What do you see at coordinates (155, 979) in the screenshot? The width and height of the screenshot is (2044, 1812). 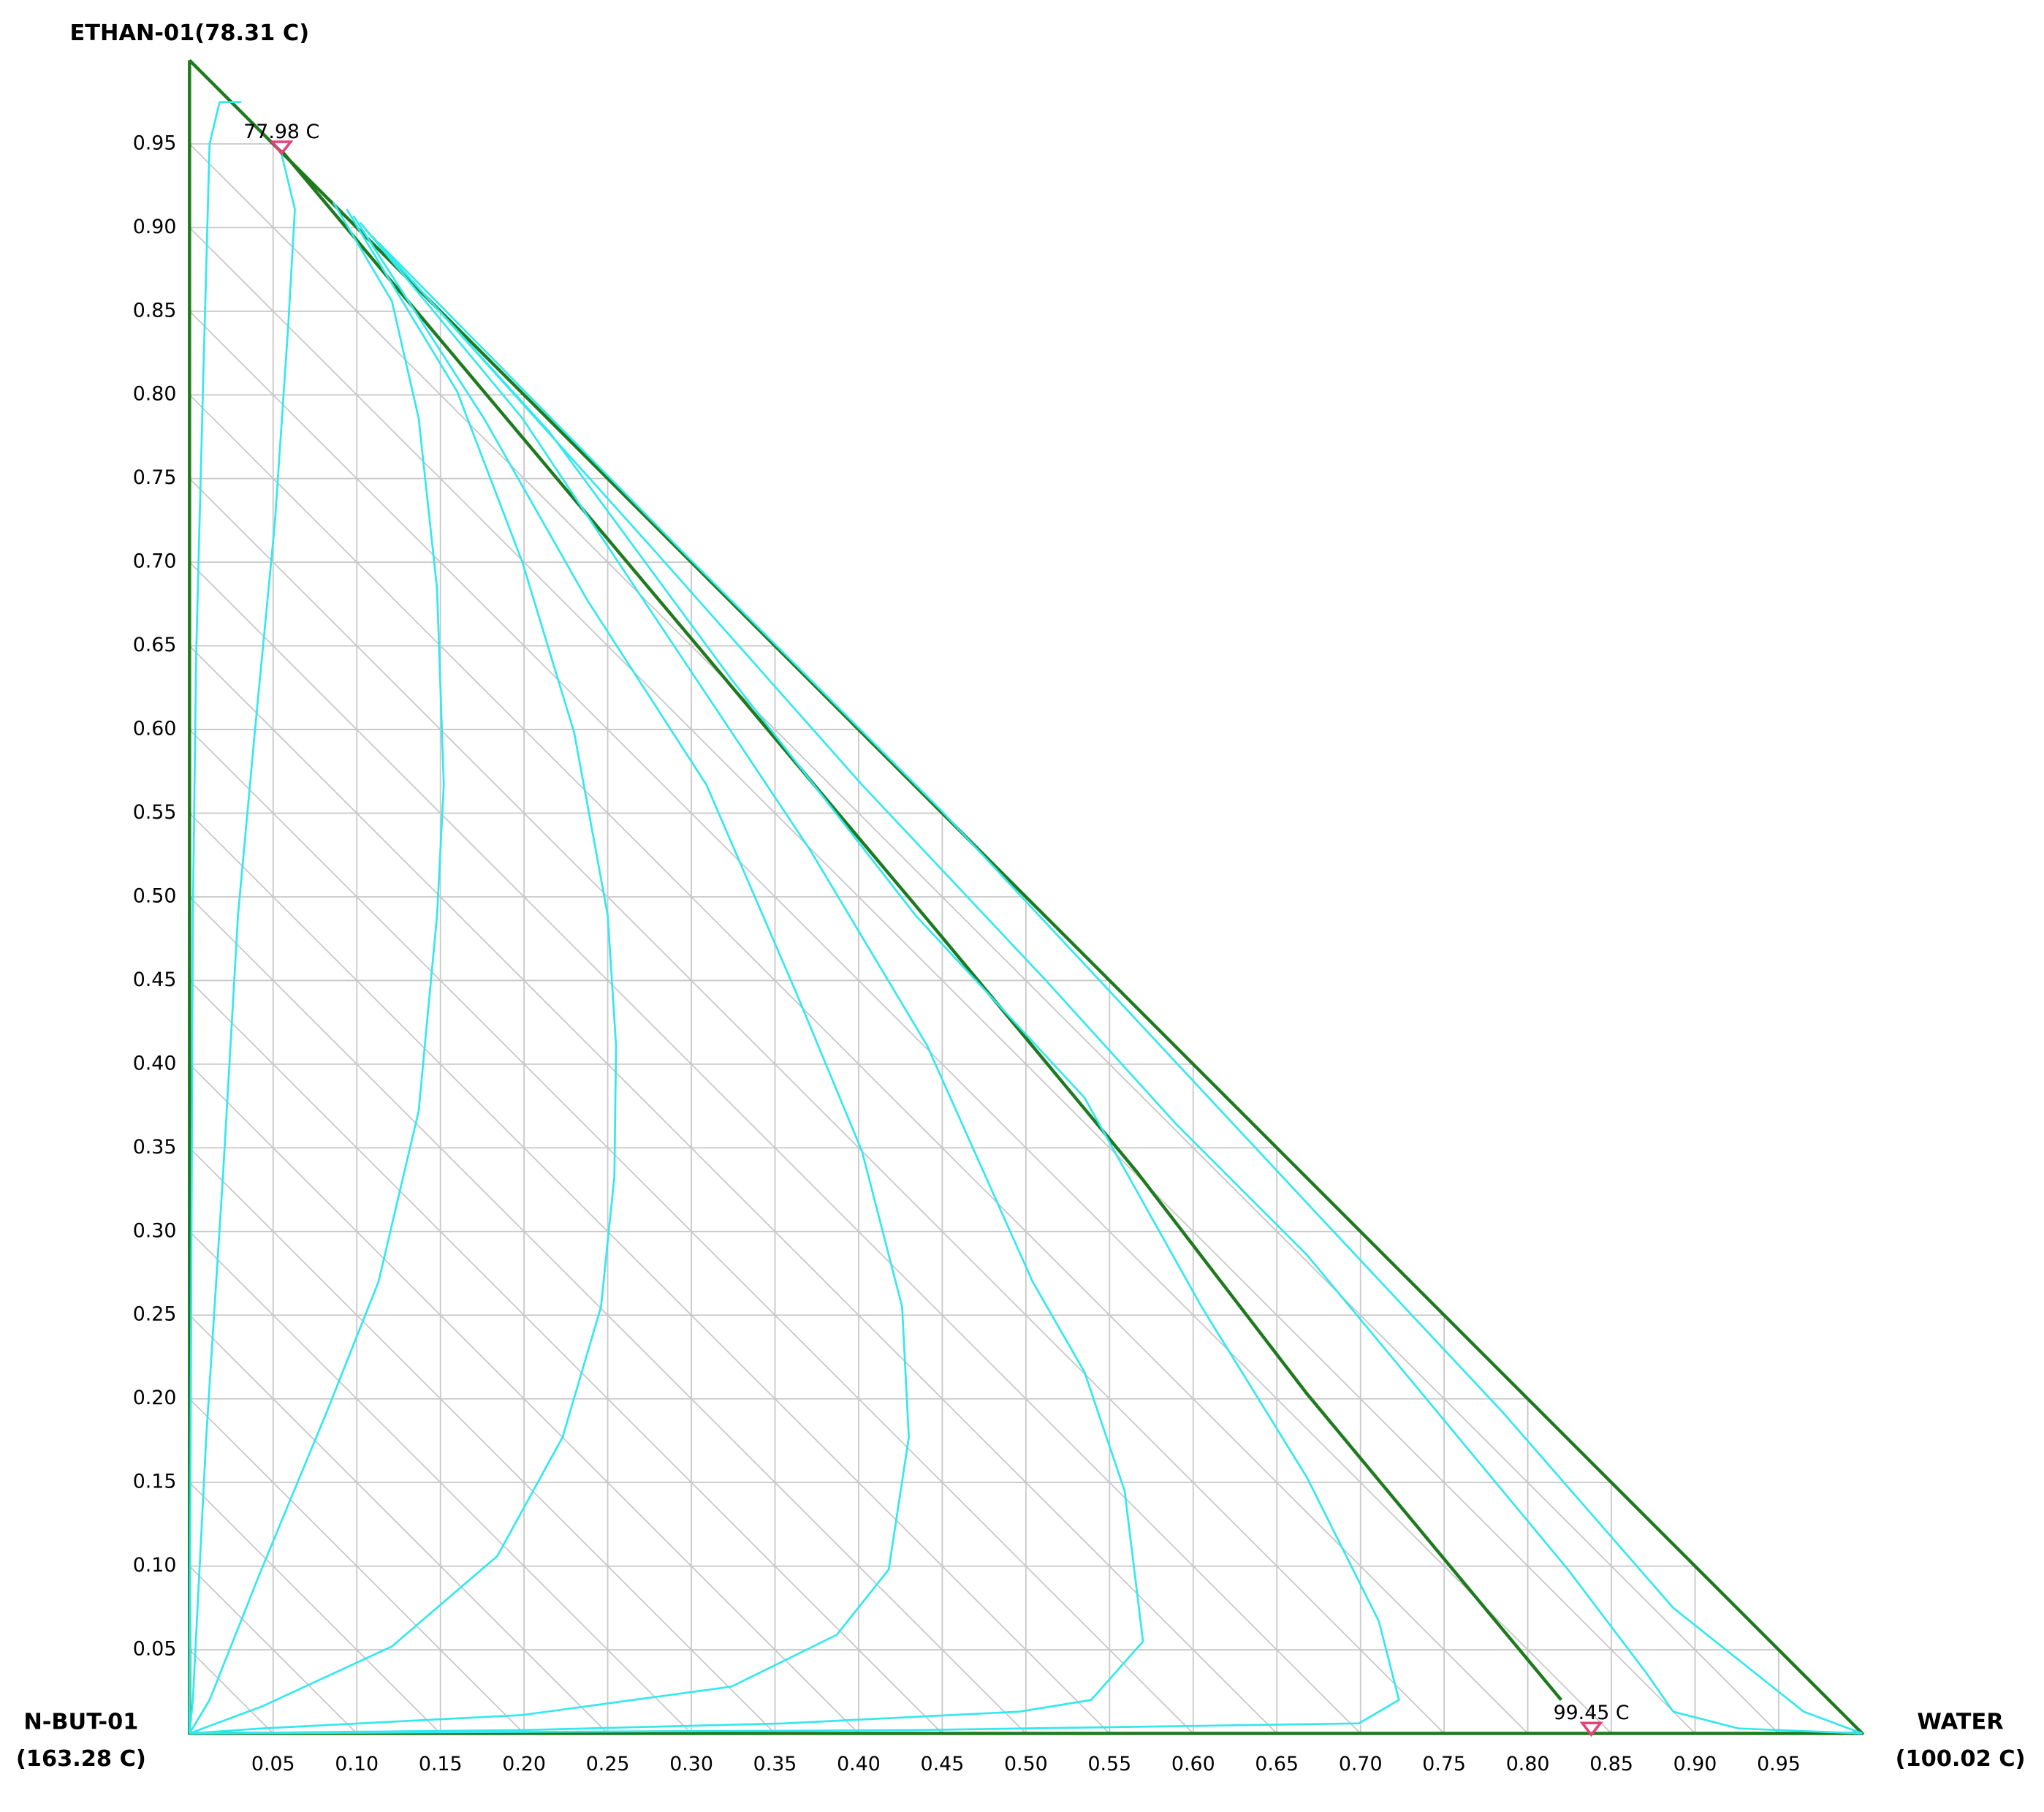 I see `y-tick-label: 0.45` at bounding box center [155, 979].